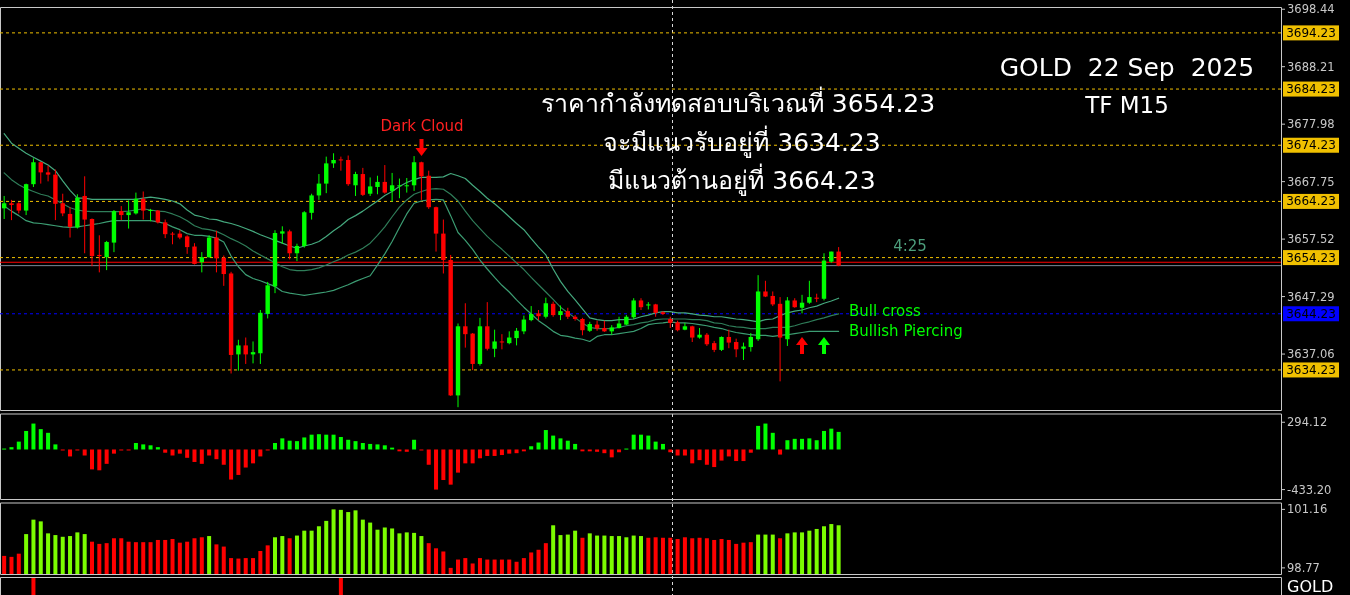  What do you see at coordinates (1311, 354) in the screenshot?
I see `y-tick-label: 3637.06` at bounding box center [1311, 354].